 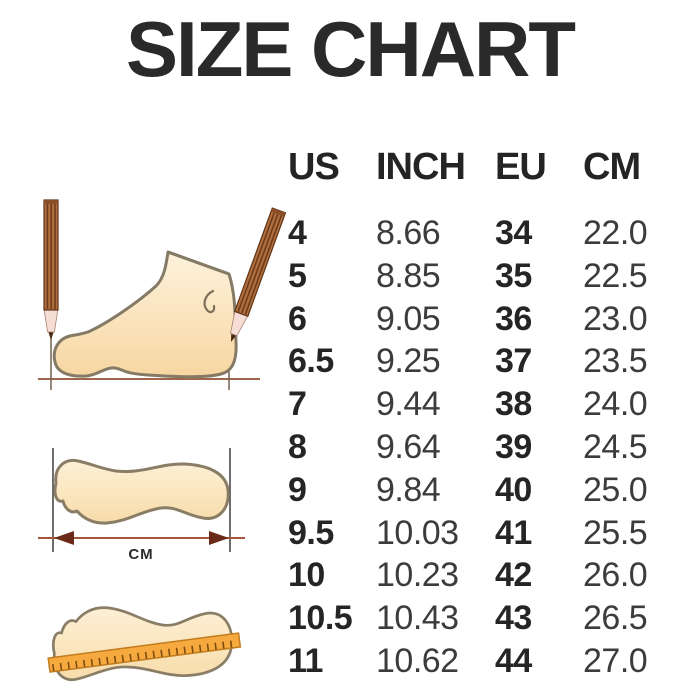 I want to click on column-header-eu: EU, so click(x=521, y=167).